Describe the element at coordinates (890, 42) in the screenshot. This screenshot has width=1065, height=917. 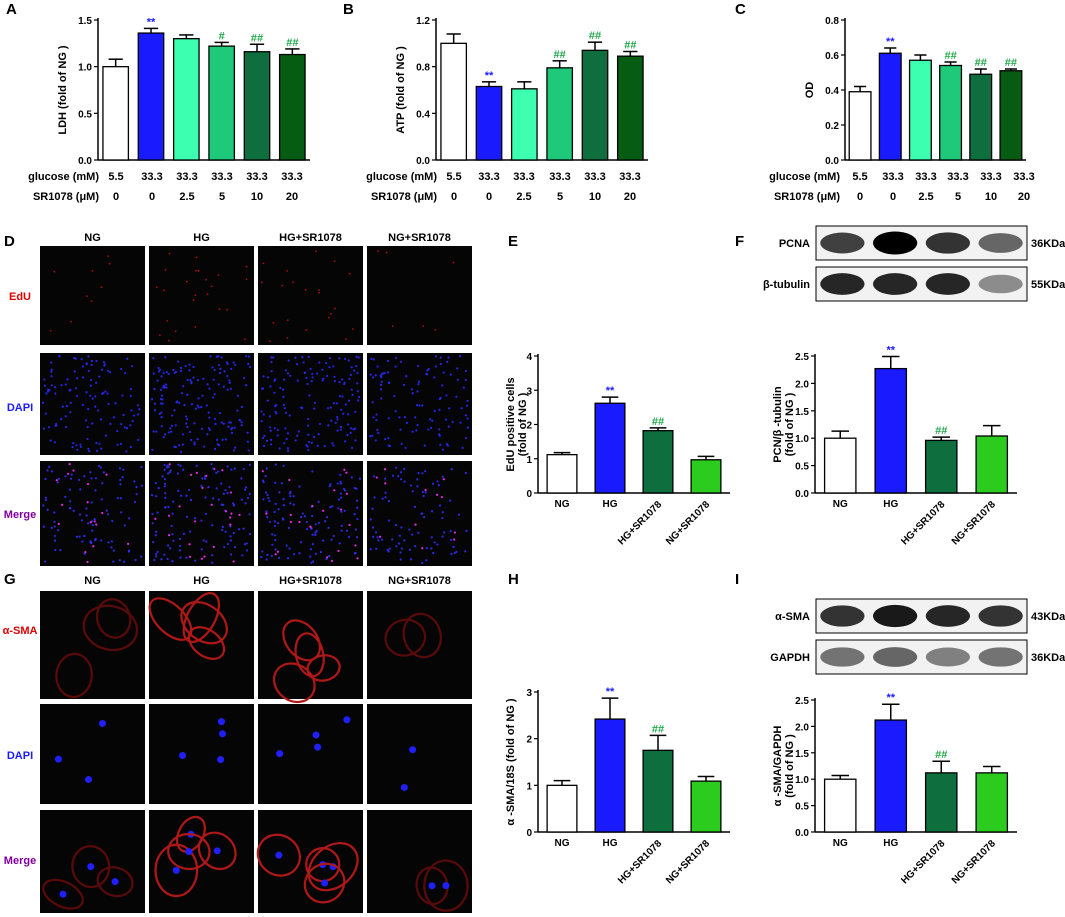
I see `significance-mark: **` at that location.